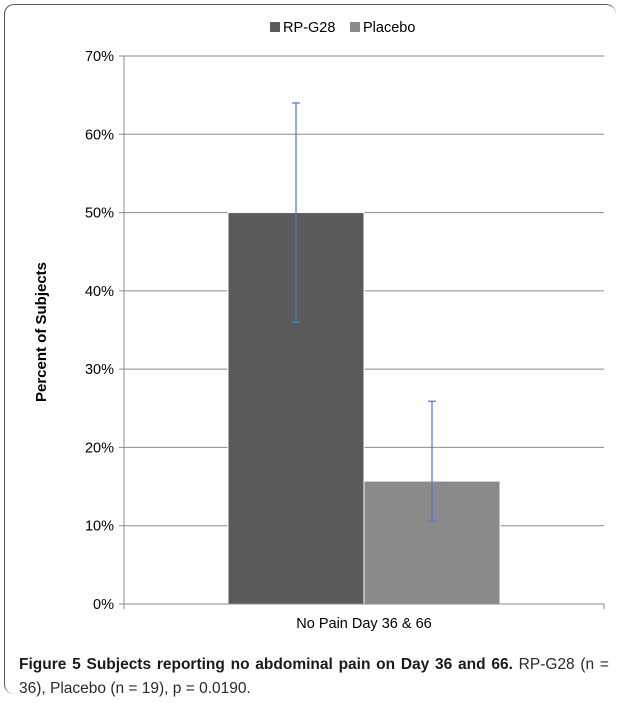  I want to click on y-tick-label: 60%, so click(99, 135).